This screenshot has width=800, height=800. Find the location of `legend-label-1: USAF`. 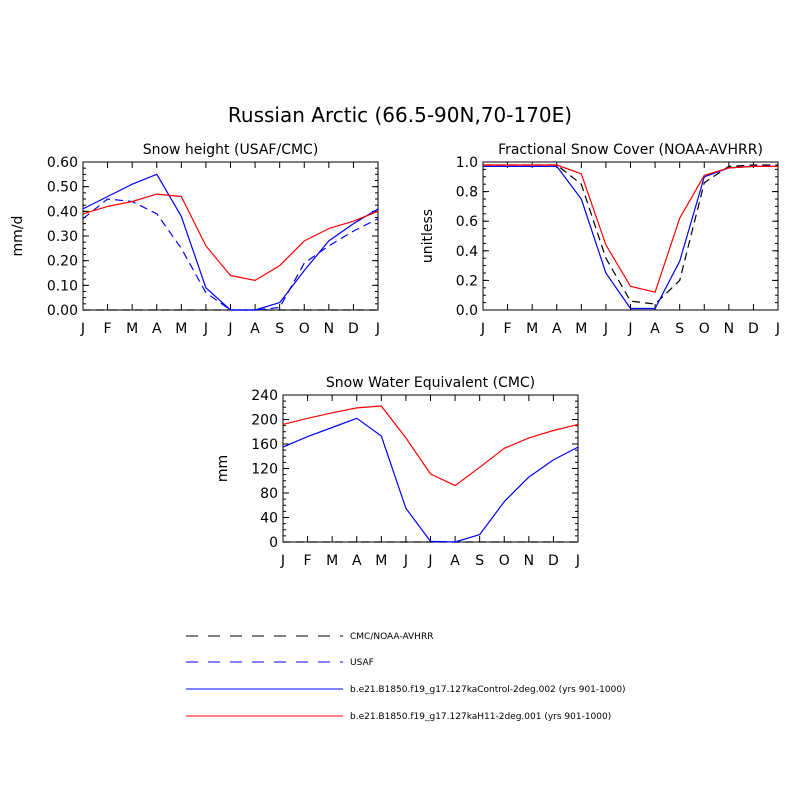

legend-label-1: USAF is located at coordinates (362, 663).